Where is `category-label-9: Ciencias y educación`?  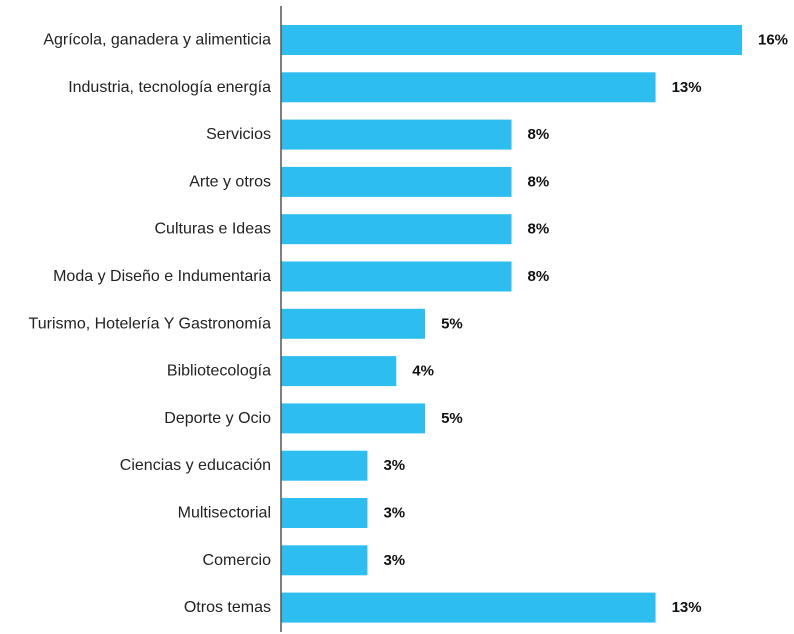 category-label-9: Ciencias y educación is located at coordinates (195, 465).